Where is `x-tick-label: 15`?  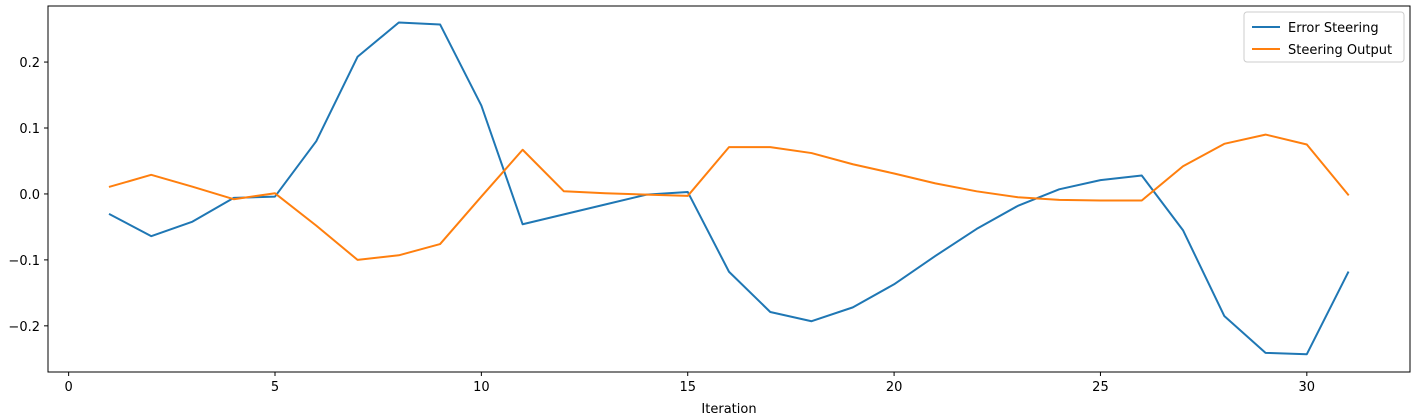
x-tick-label: 15 is located at coordinates (687, 387).